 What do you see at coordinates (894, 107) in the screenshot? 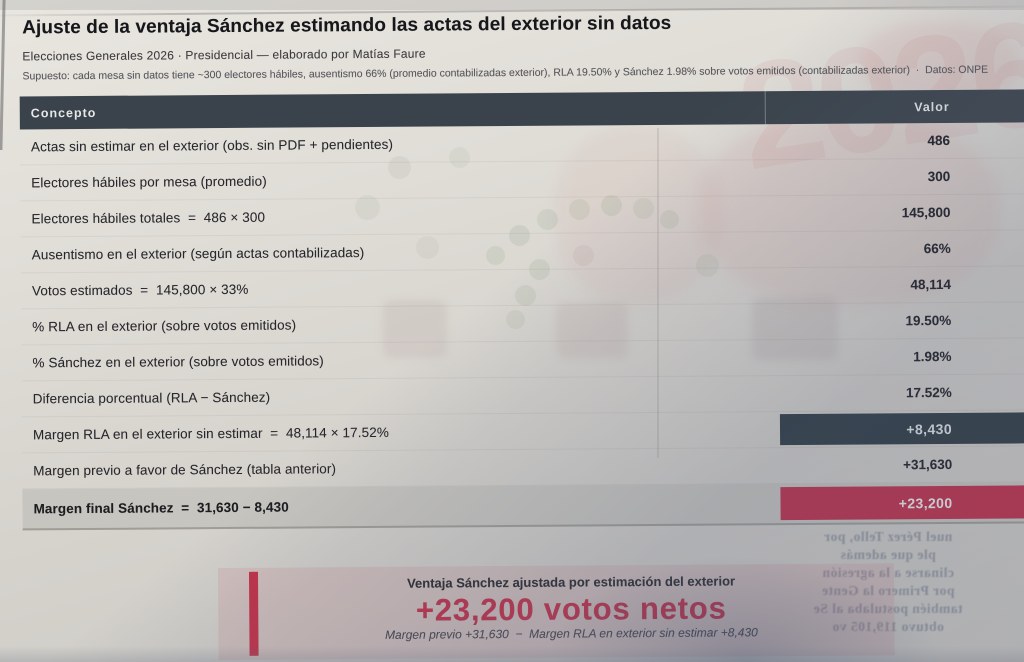
I see `column-header-valor: Valor` at bounding box center [894, 107].